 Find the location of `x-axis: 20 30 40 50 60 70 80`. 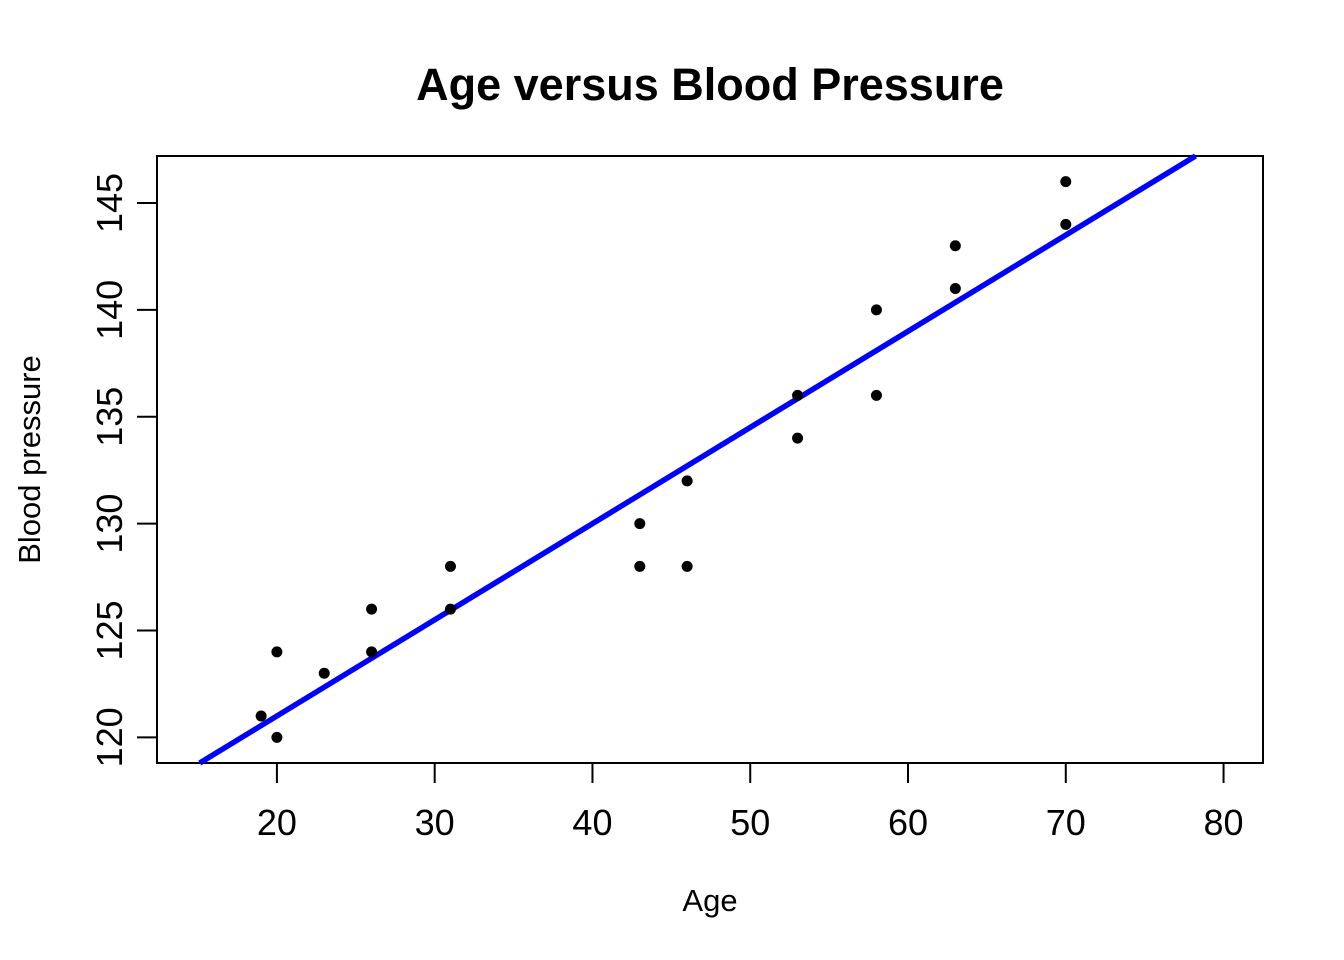

x-axis: 20 30 40 50 60 70 80 is located at coordinates (750, 803).